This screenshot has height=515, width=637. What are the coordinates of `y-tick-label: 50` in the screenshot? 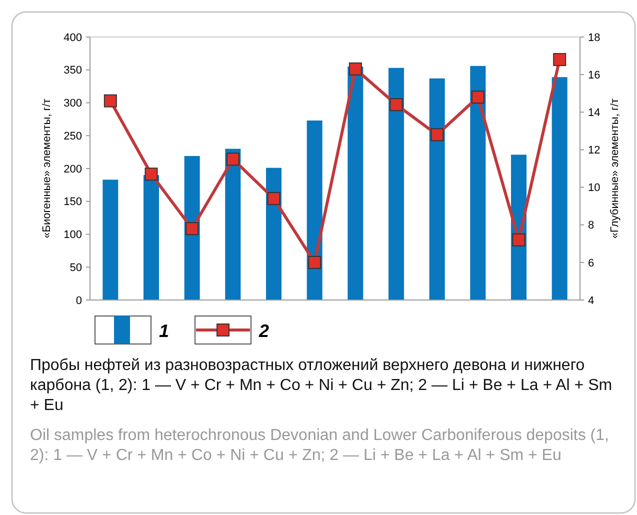 It's located at (76, 268).